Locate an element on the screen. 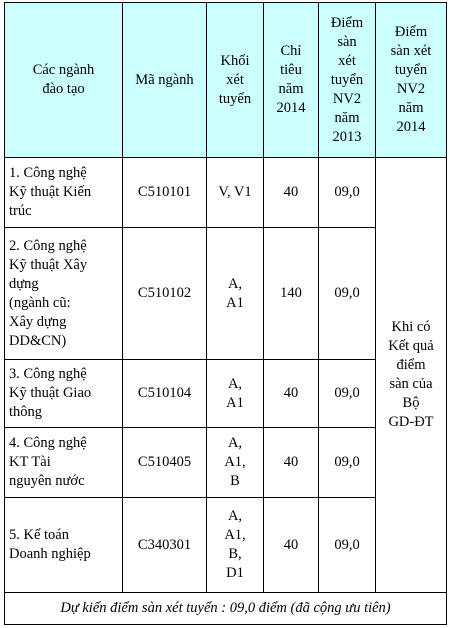 This screenshot has height=628, width=450. score-2014-note: Khi có Kết quả điểm sàn của Bộ GD-ĐT is located at coordinates (411, 375).